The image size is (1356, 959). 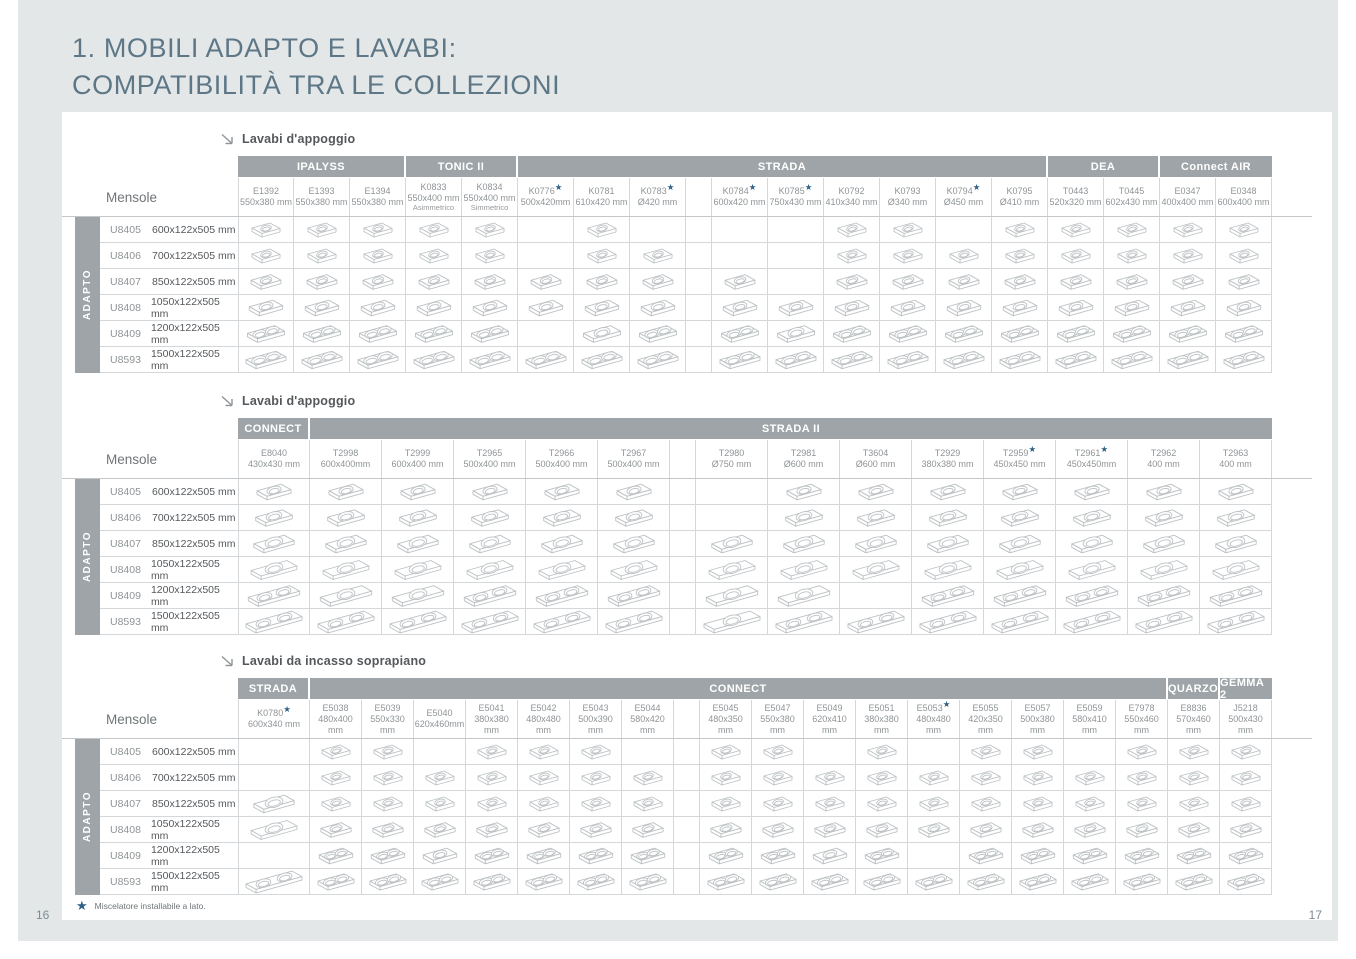 I want to click on column-header: K0833 550x400 mm Asimmetrico, so click(x=434, y=197).